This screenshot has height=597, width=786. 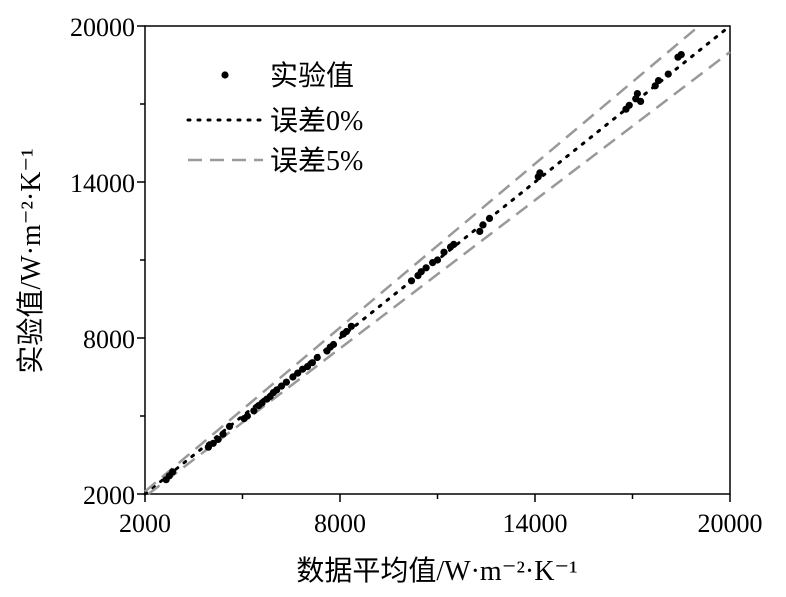 I want to click on legend-label-measured: 实验值, so click(x=312, y=76).